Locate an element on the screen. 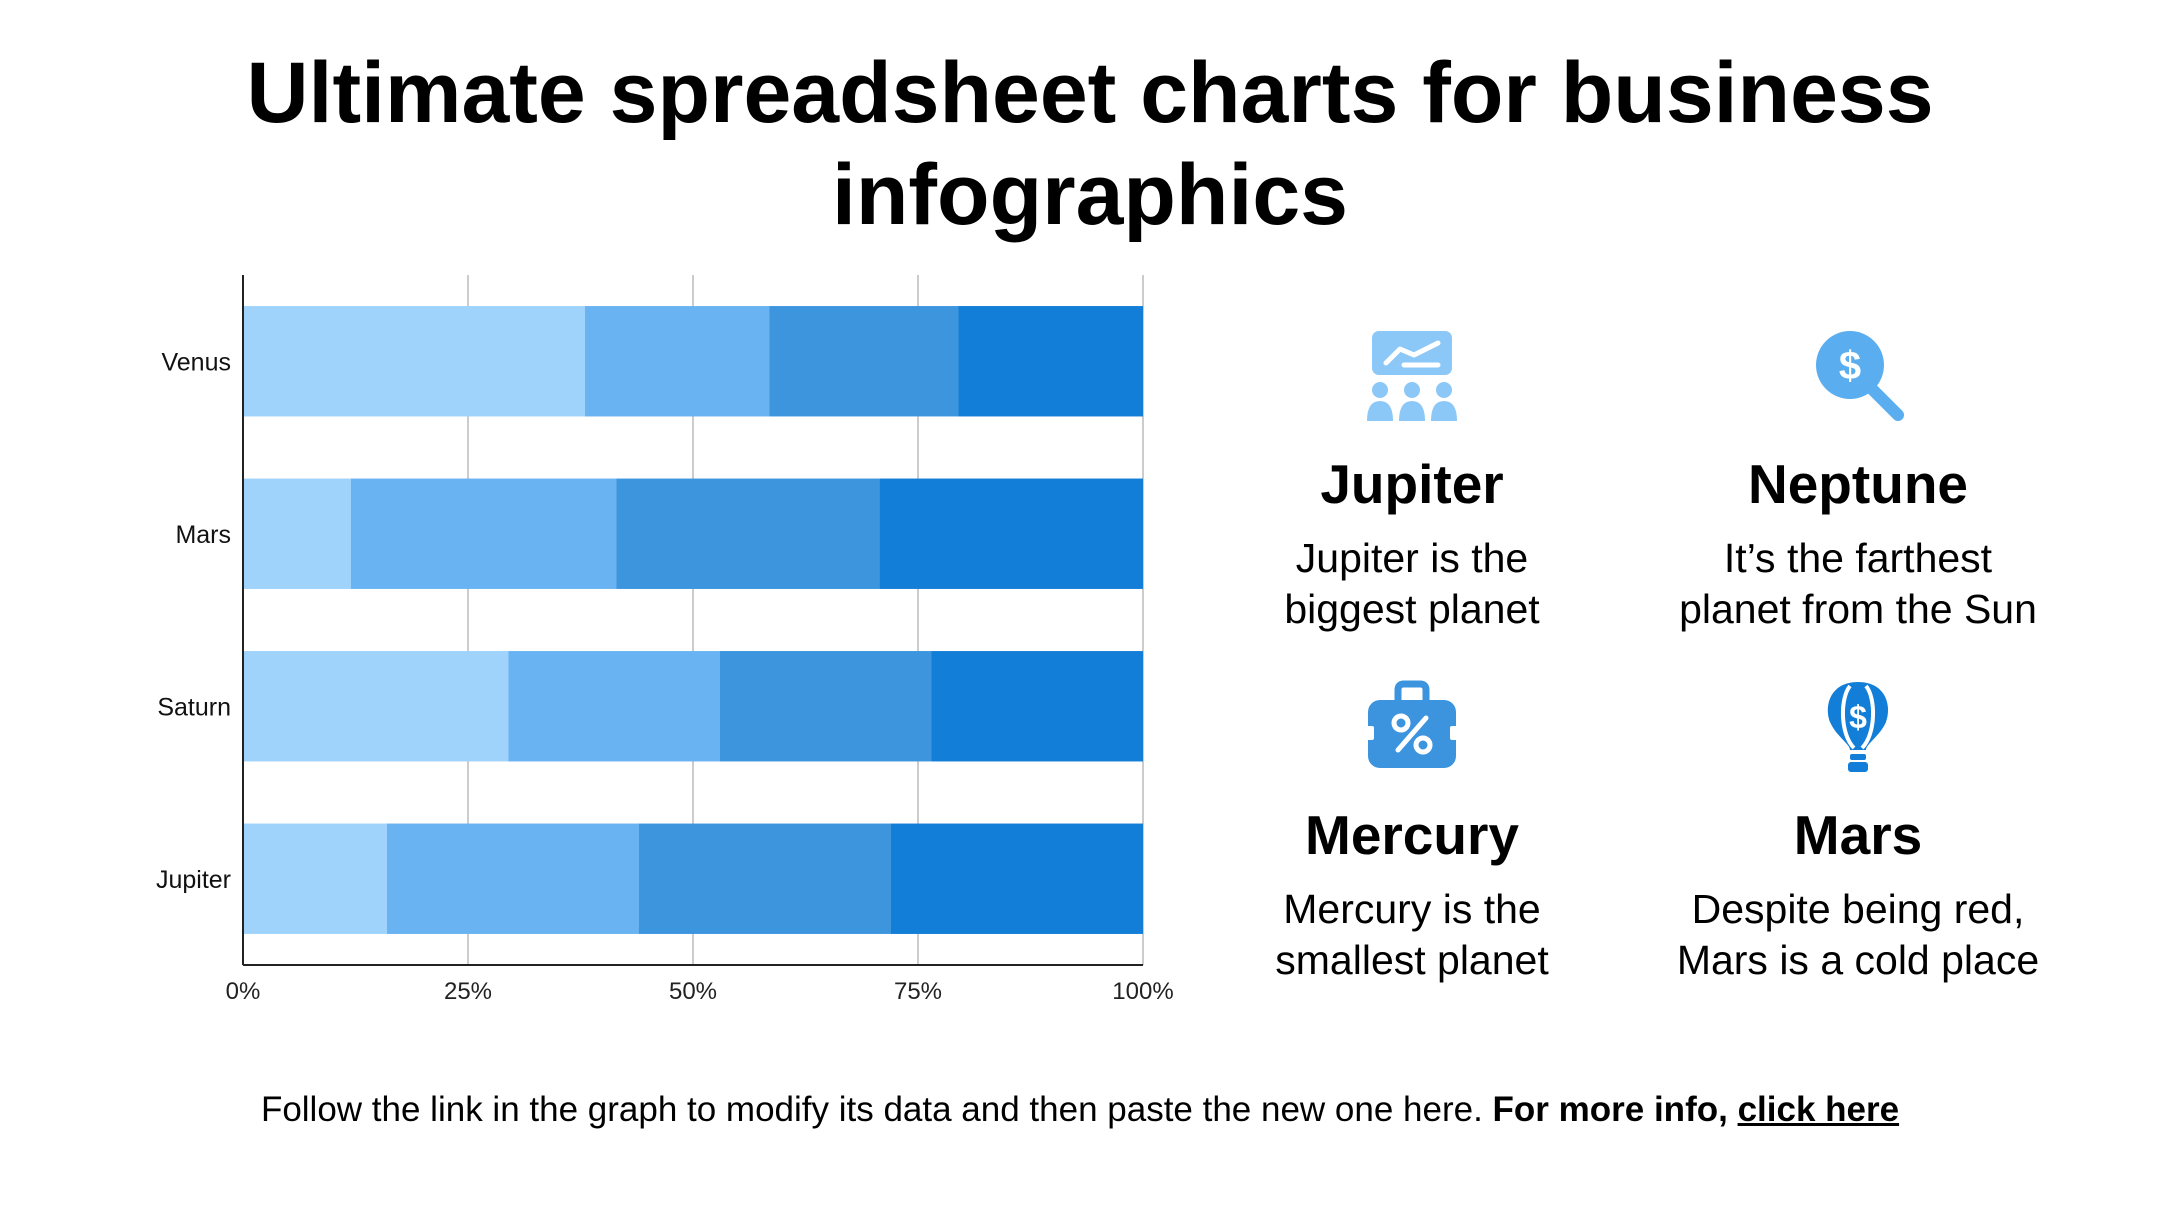 This screenshot has width=2160, height=1215. info-text-line: planet from the Sun is located at coordinates (1858, 609).